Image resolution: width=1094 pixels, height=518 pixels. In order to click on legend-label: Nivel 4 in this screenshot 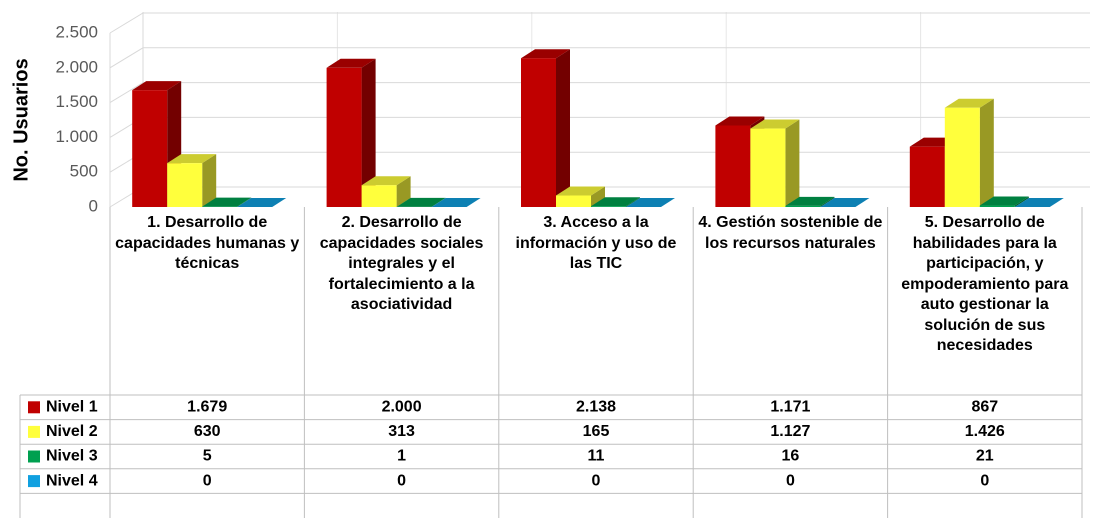, I will do `click(72, 480)`.